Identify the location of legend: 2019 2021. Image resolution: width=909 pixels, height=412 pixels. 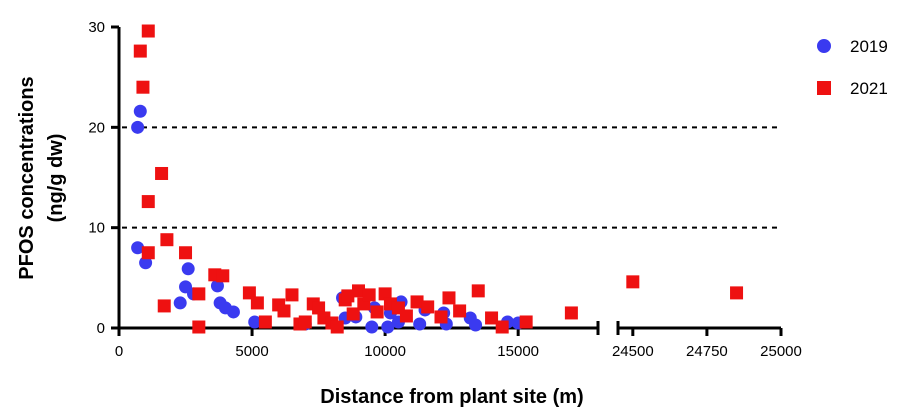
(852, 67).